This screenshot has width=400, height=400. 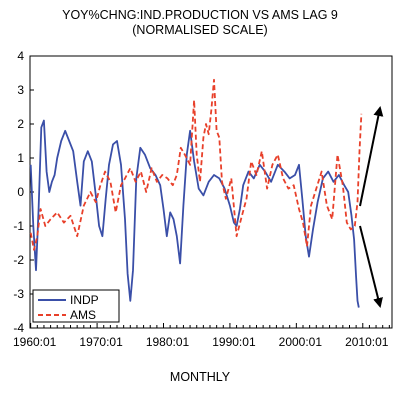 I want to click on x-tick-label: 1970:01, so click(x=101, y=342).